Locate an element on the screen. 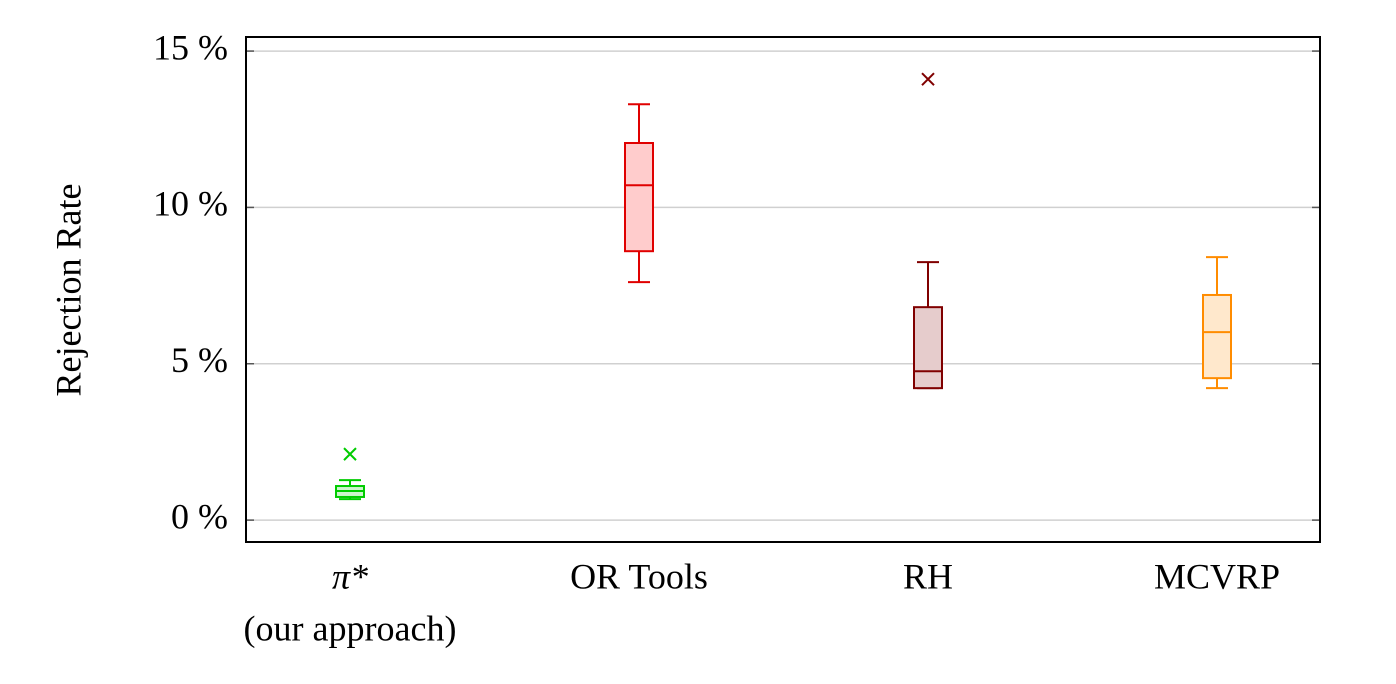 The width and height of the screenshot is (1396, 684). x-tick-label: π* is located at coordinates (350, 576).